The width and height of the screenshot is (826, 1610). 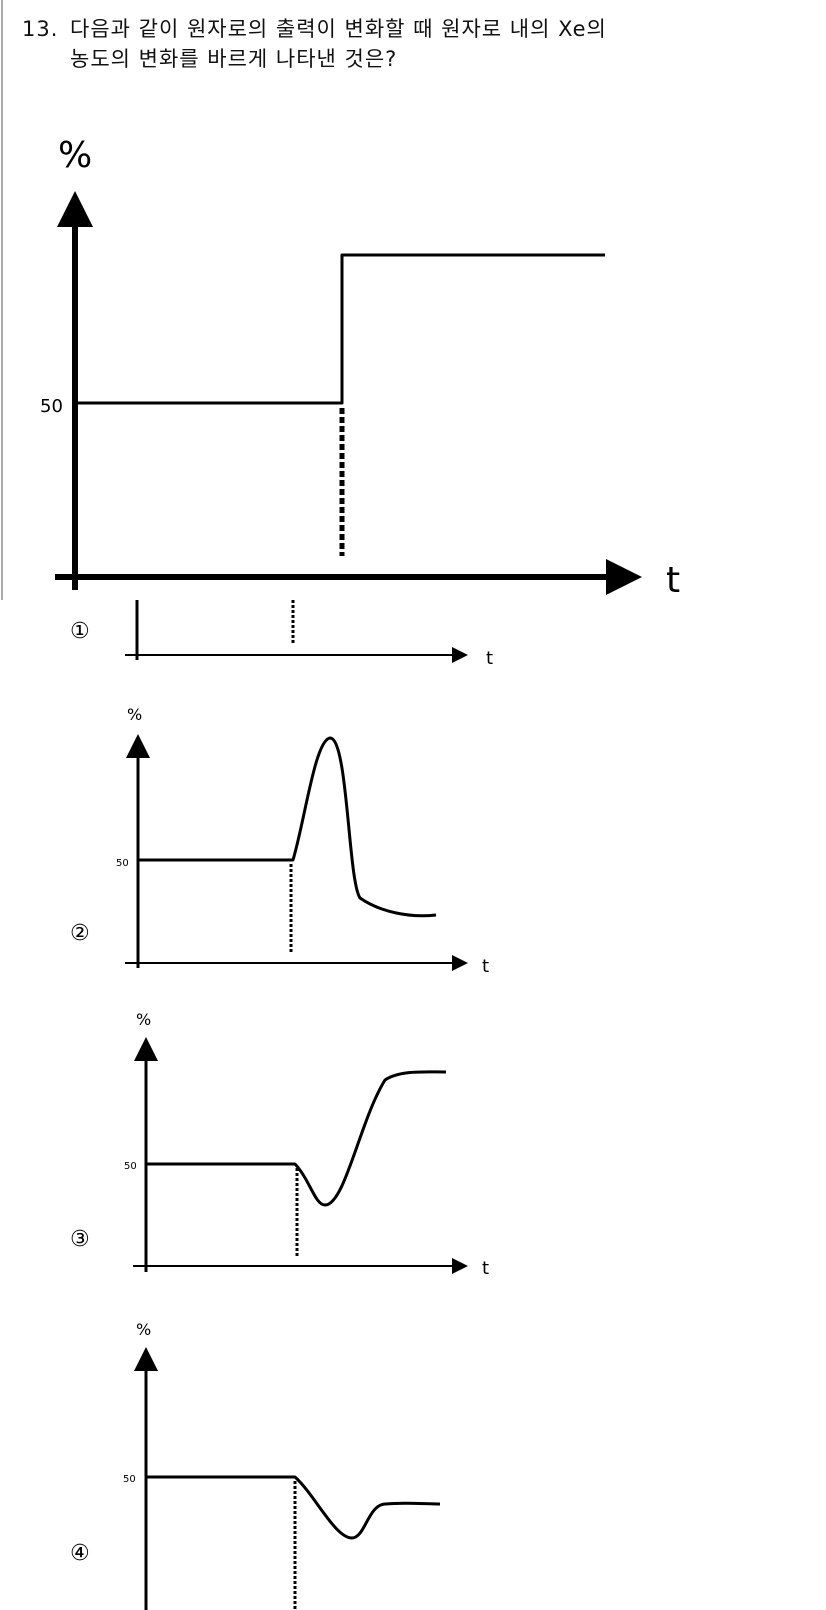 I want to click on option-3: % 50 ③ t, so click(x=279, y=1144).